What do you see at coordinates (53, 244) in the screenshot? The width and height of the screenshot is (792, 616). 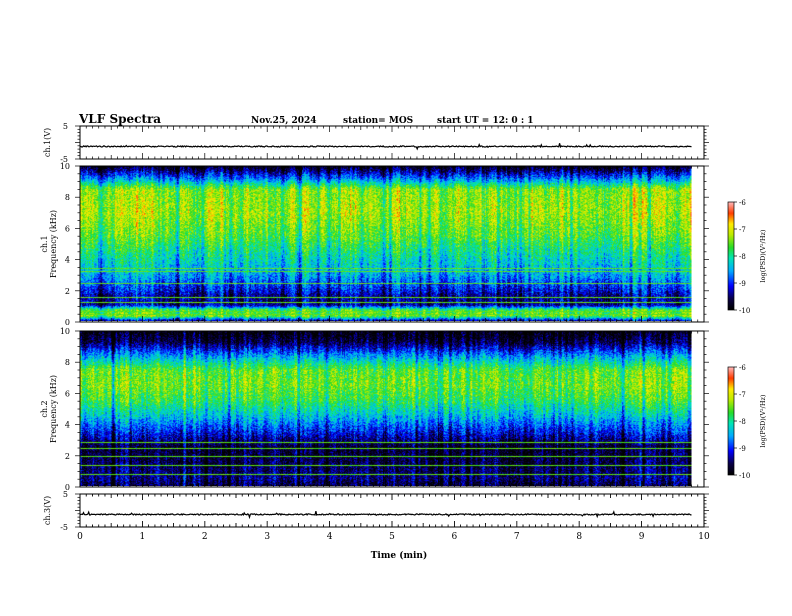 I see `ch1-spectrogram-ylabel-frequency: Frequency (kHz)` at bounding box center [53, 244].